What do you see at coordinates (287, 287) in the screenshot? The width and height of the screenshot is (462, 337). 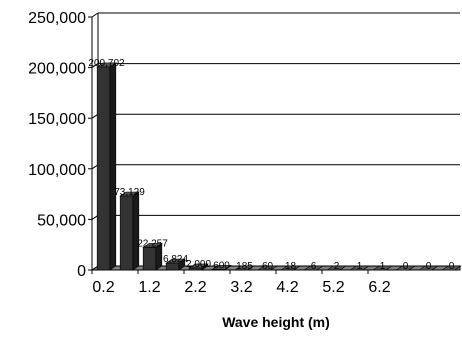 I see `x-tick-label: 4.2` at bounding box center [287, 287].